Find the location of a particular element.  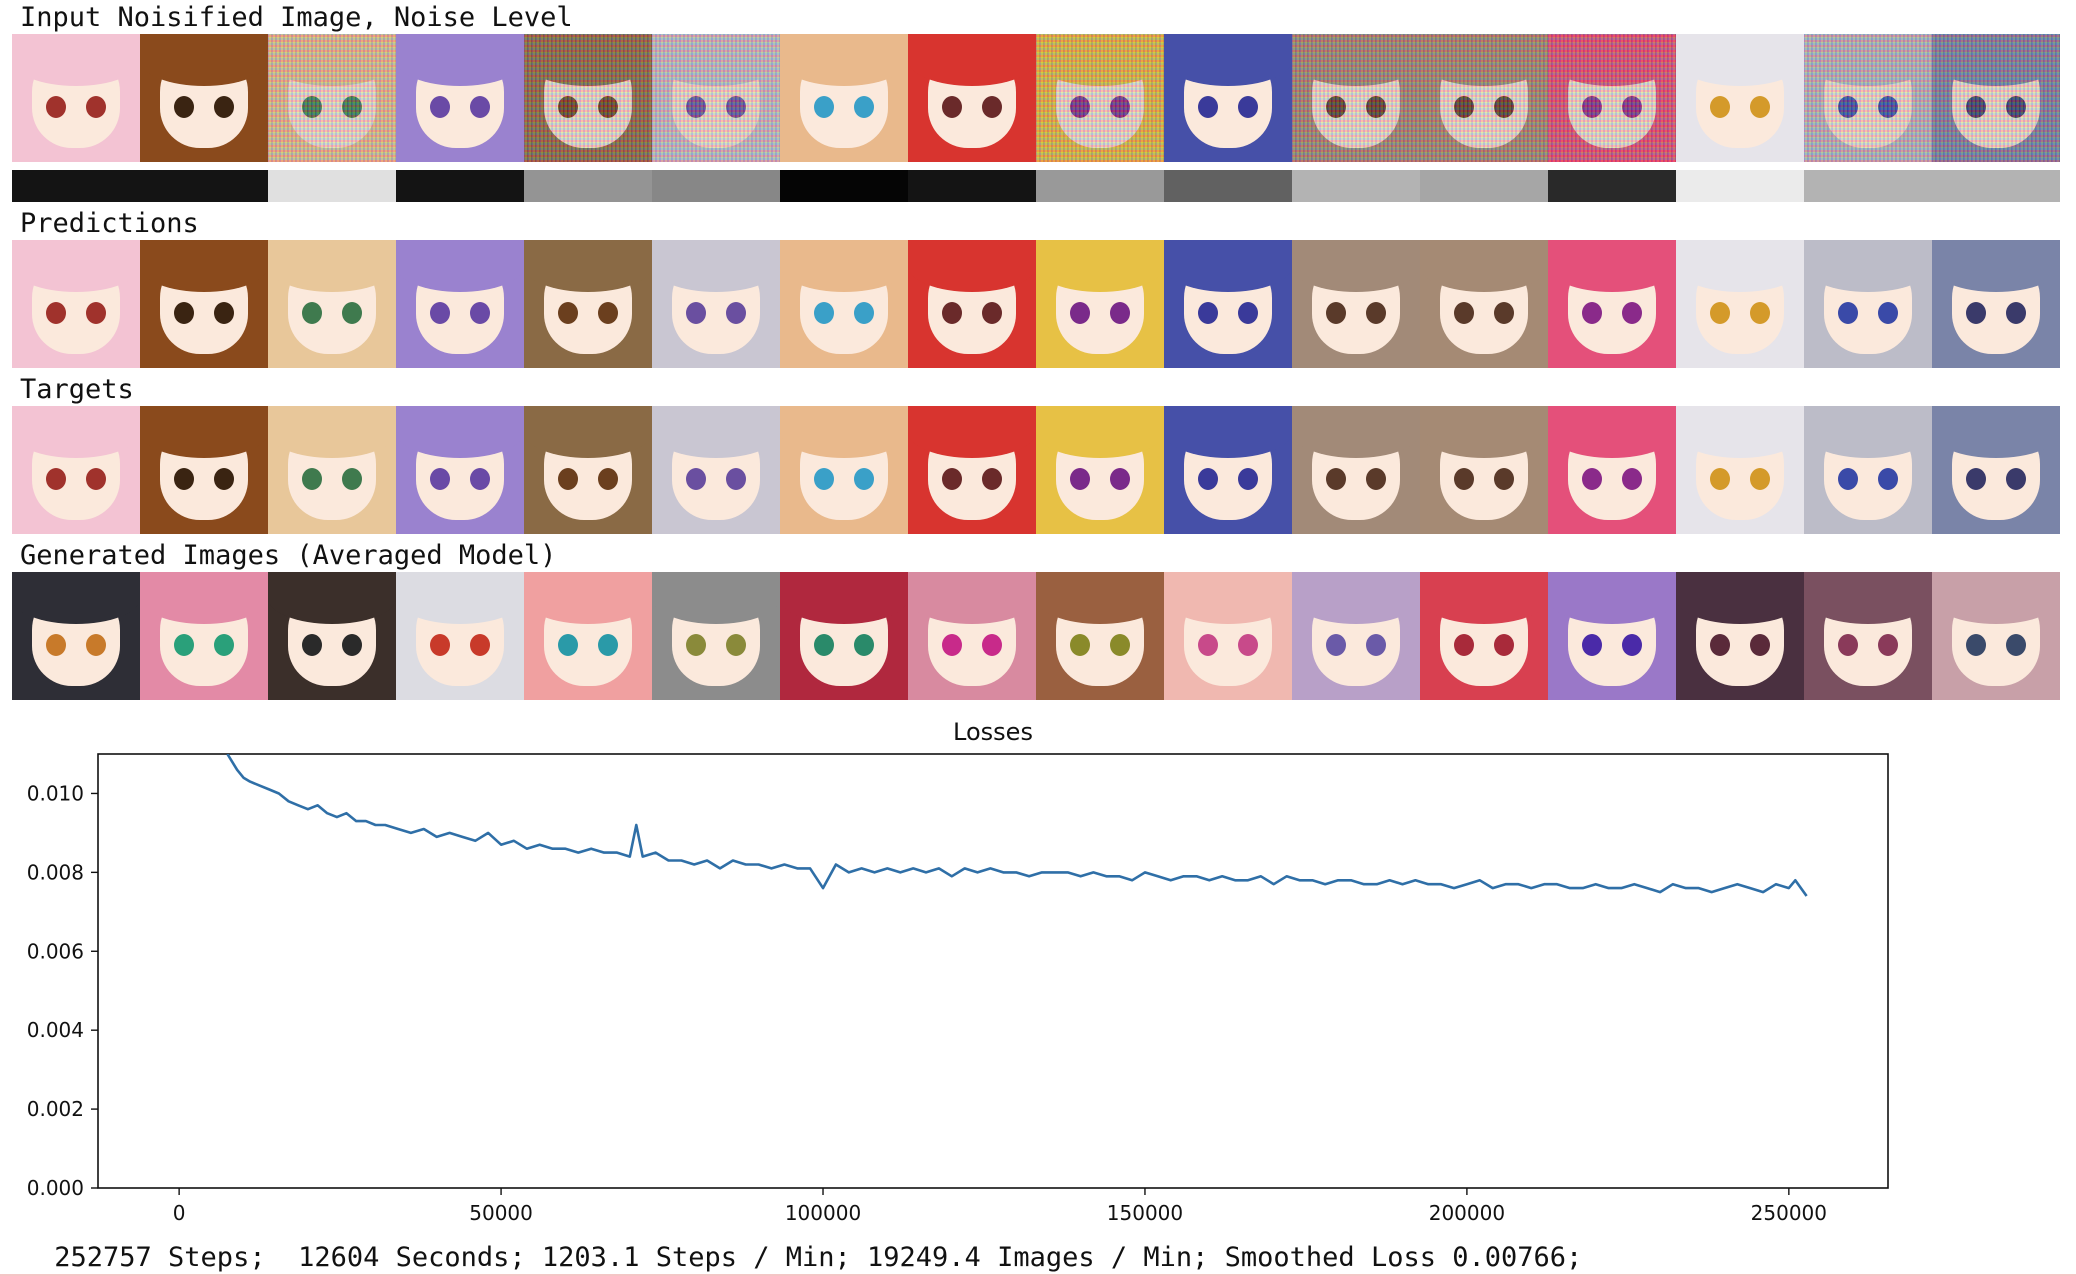

generated-images-row is located at coordinates (1036, 636).